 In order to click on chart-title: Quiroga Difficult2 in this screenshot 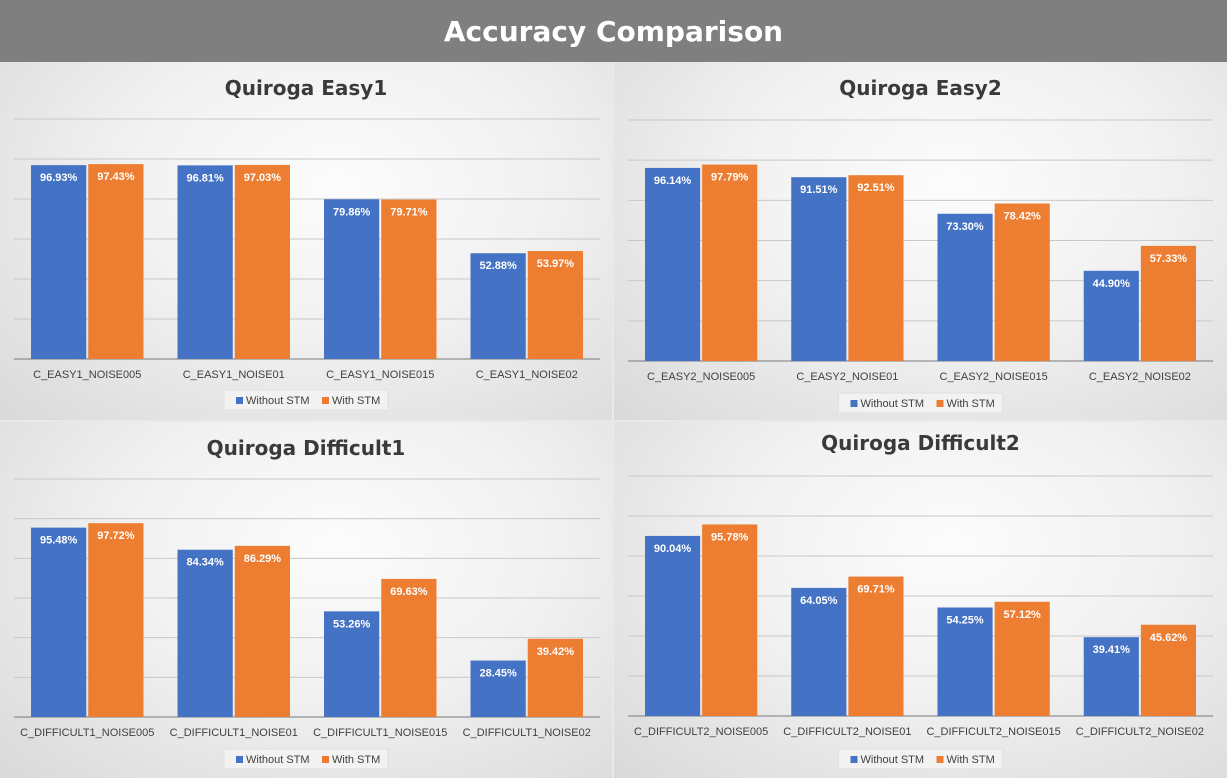, I will do `click(920, 443)`.